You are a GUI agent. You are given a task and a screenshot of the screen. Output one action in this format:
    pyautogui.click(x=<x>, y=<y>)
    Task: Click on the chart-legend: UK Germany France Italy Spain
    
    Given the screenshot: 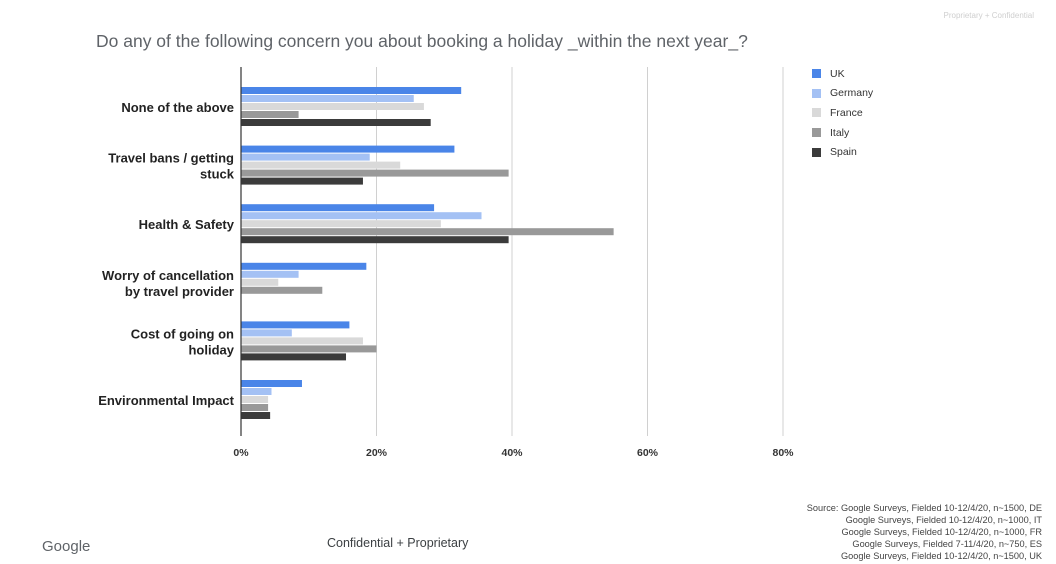 What is the action you would take?
    pyautogui.click(x=842, y=113)
    